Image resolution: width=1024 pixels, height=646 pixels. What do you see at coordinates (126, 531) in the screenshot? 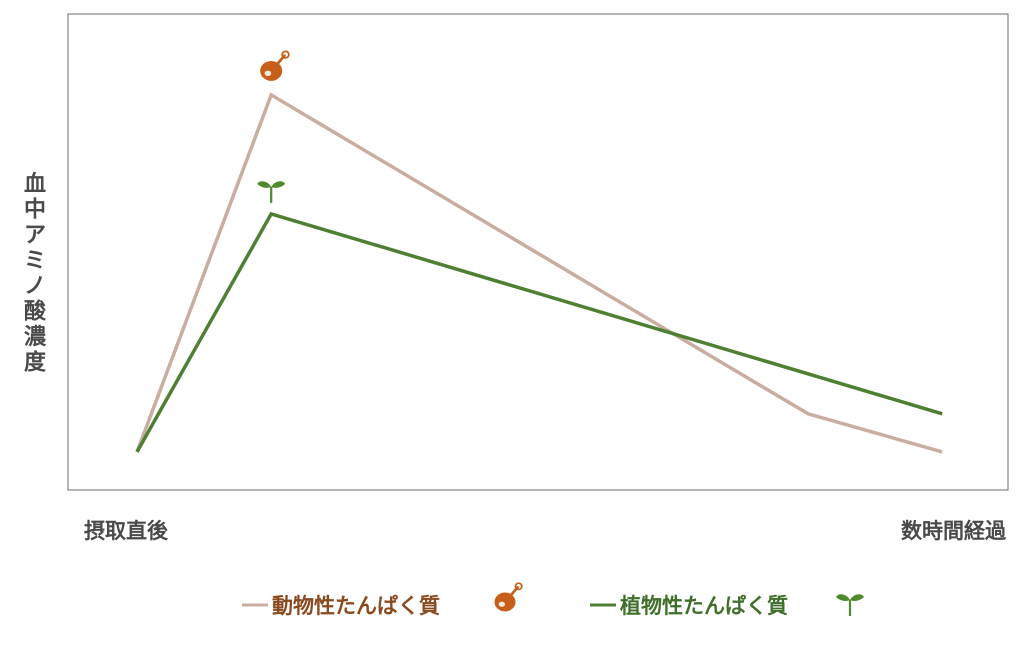
I see `x-tick-label-start: 摂取直後` at bounding box center [126, 531].